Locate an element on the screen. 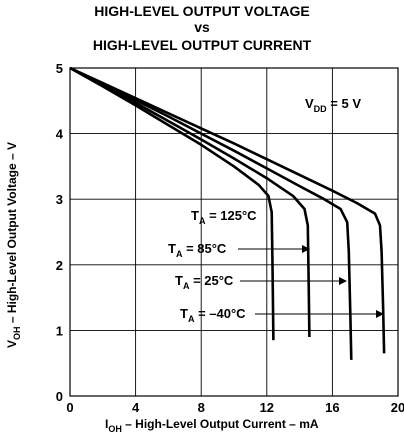 The height and width of the screenshot is (434, 404). chart-title-line-3: HIGH-LEVEL OUTPUT CURRENT is located at coordinates (202, 45).